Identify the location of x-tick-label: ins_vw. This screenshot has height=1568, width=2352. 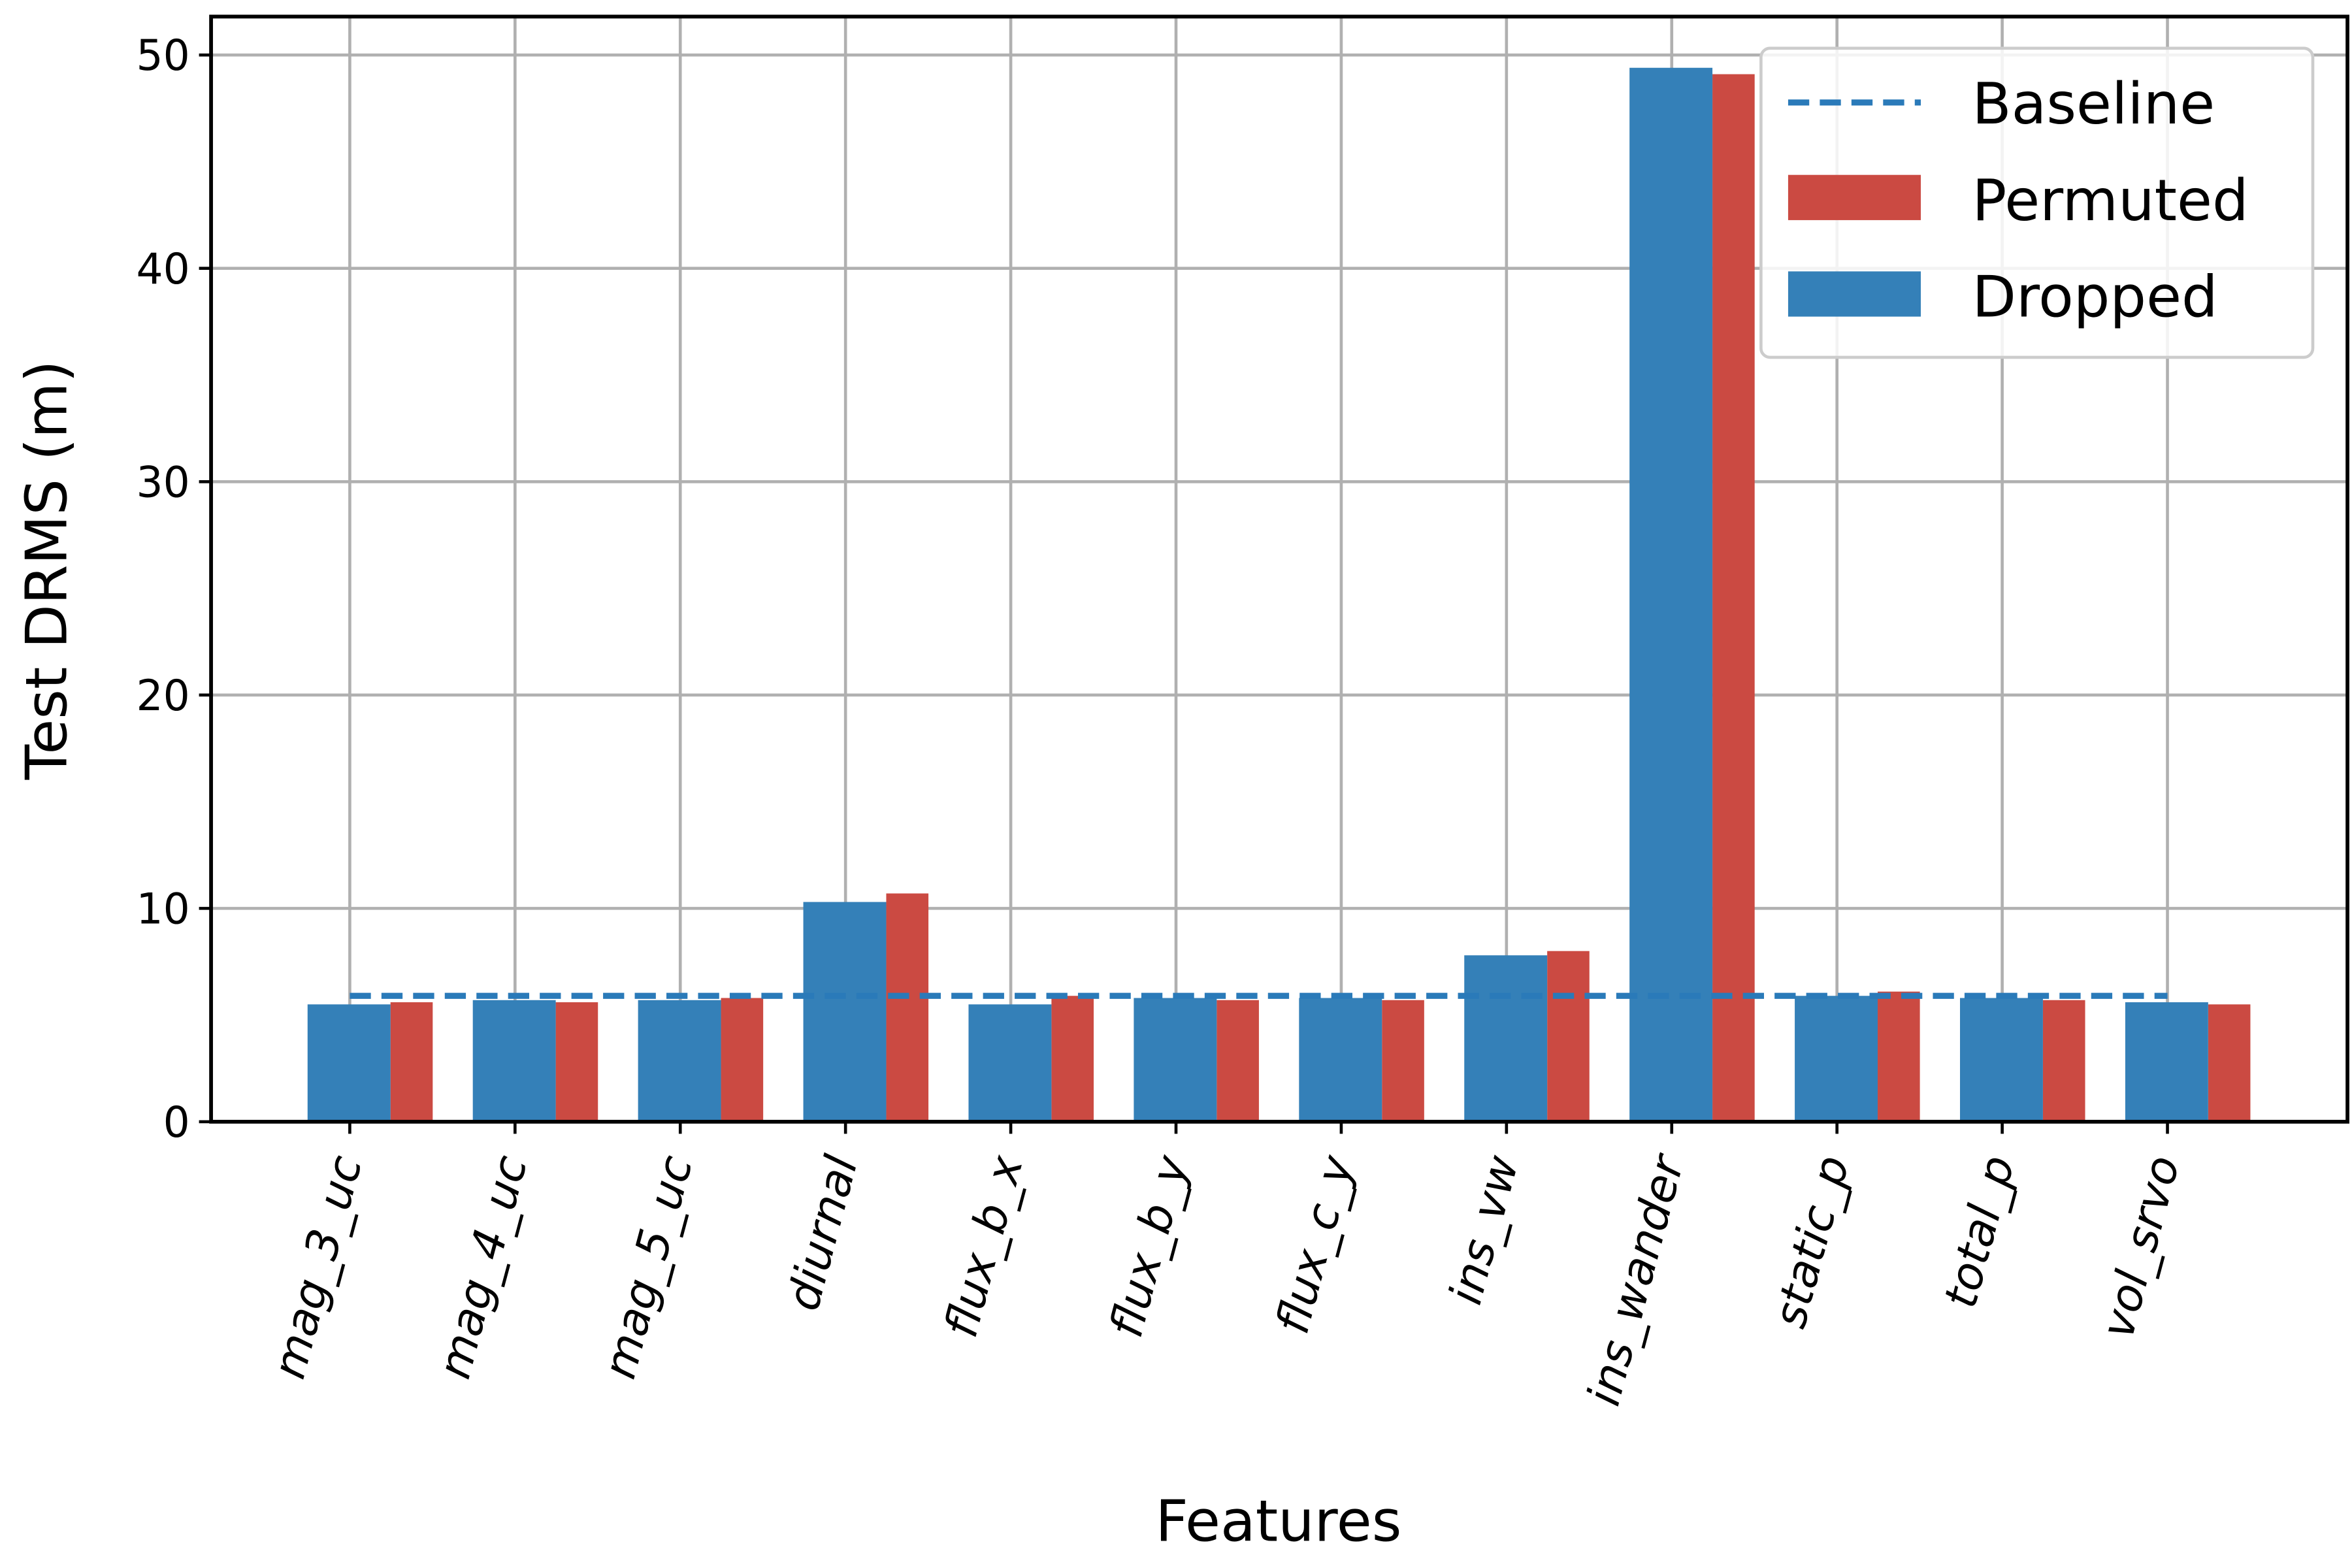
(1484, 1230).